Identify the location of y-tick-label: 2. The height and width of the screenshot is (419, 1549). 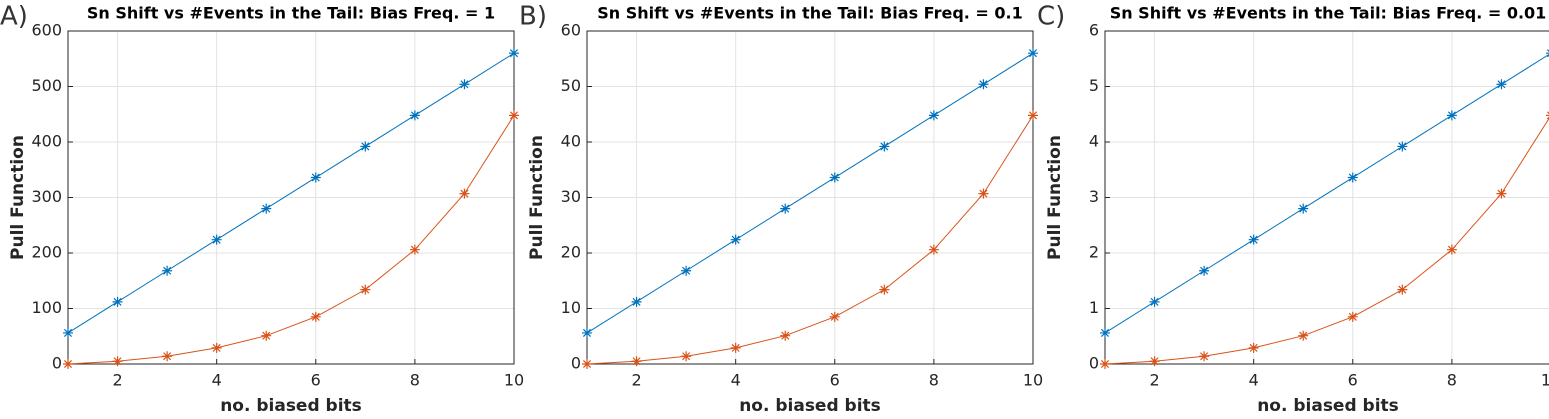
(1094, 252).